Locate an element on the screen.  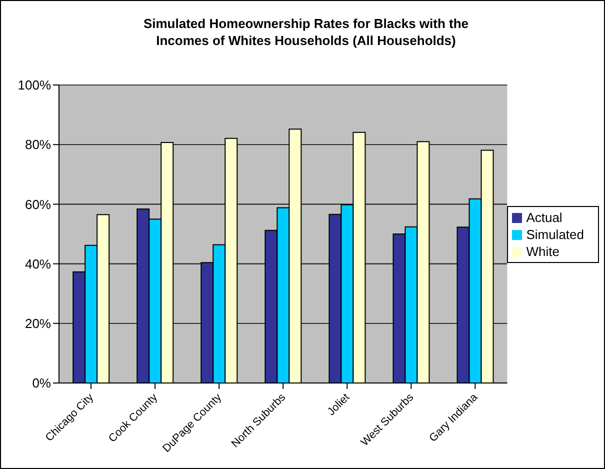
y-tick-label: 0% is located at coordinates (42, 383).